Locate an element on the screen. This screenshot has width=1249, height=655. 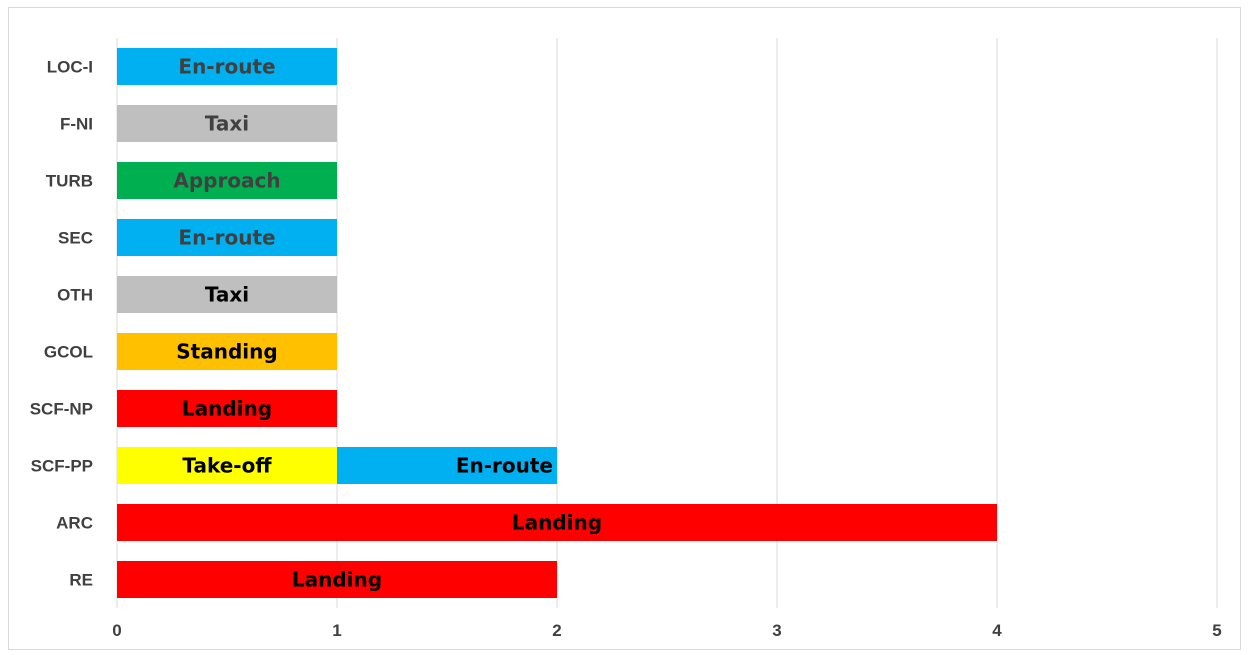
x-tick-label: 5 is located at coordinates (1216, 630).